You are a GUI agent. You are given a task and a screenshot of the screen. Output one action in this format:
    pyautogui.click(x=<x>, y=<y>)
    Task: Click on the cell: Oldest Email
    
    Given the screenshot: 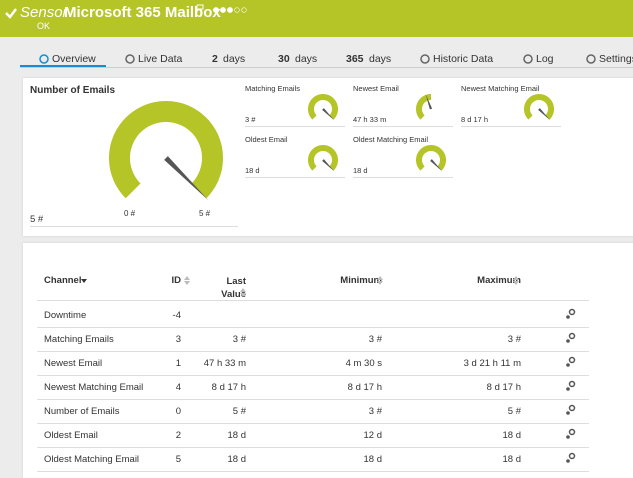 What is the action you would take?
    pyautogui.click(x=71, y=435)
    